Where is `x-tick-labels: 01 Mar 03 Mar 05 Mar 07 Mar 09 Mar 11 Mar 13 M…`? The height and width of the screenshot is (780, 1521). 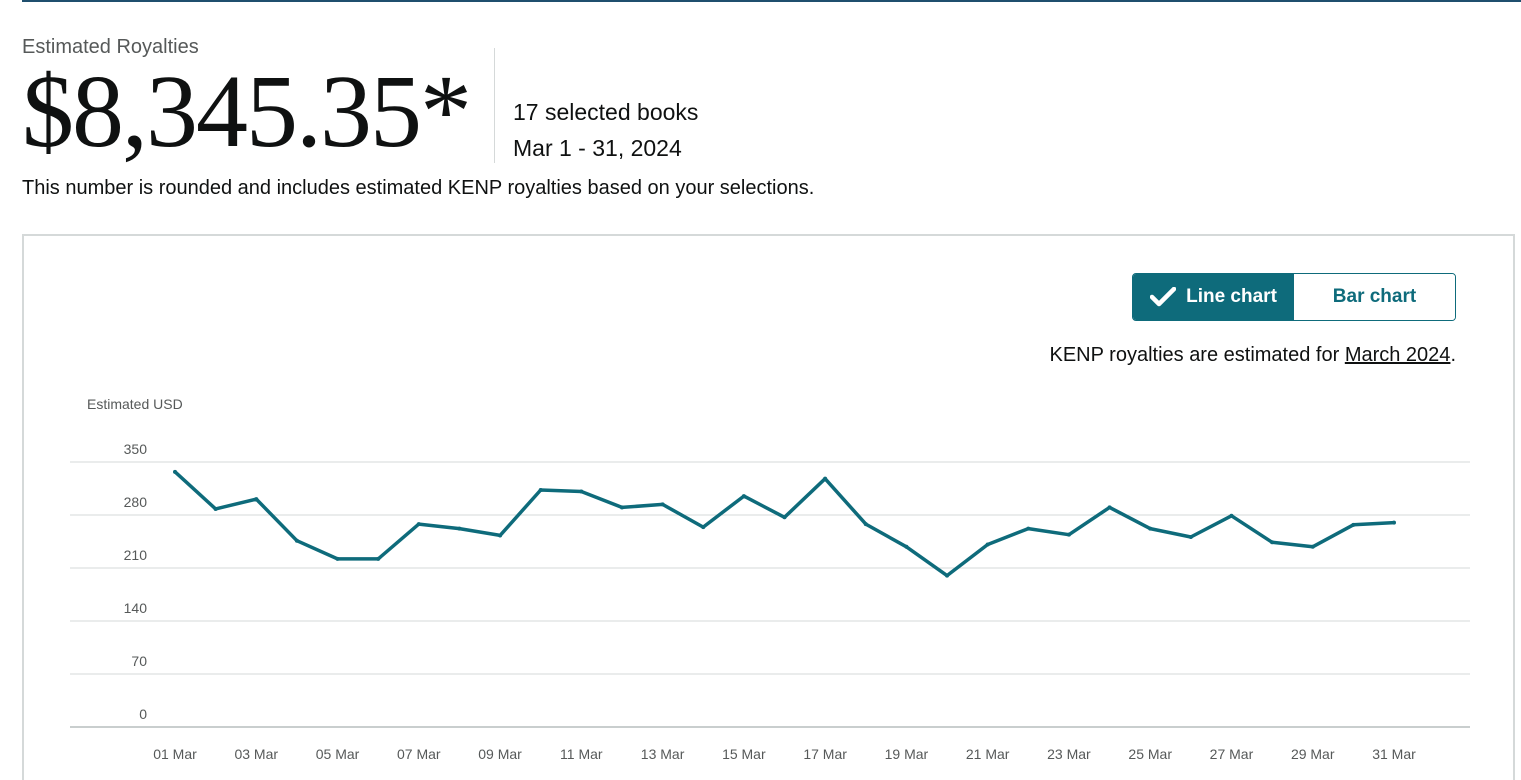
x-tick-labels: 01 Mar 03 Mar 05 Mar 07 Mar 09 Mar 11 Mar 13 M… is located at coordinates (784, 754).